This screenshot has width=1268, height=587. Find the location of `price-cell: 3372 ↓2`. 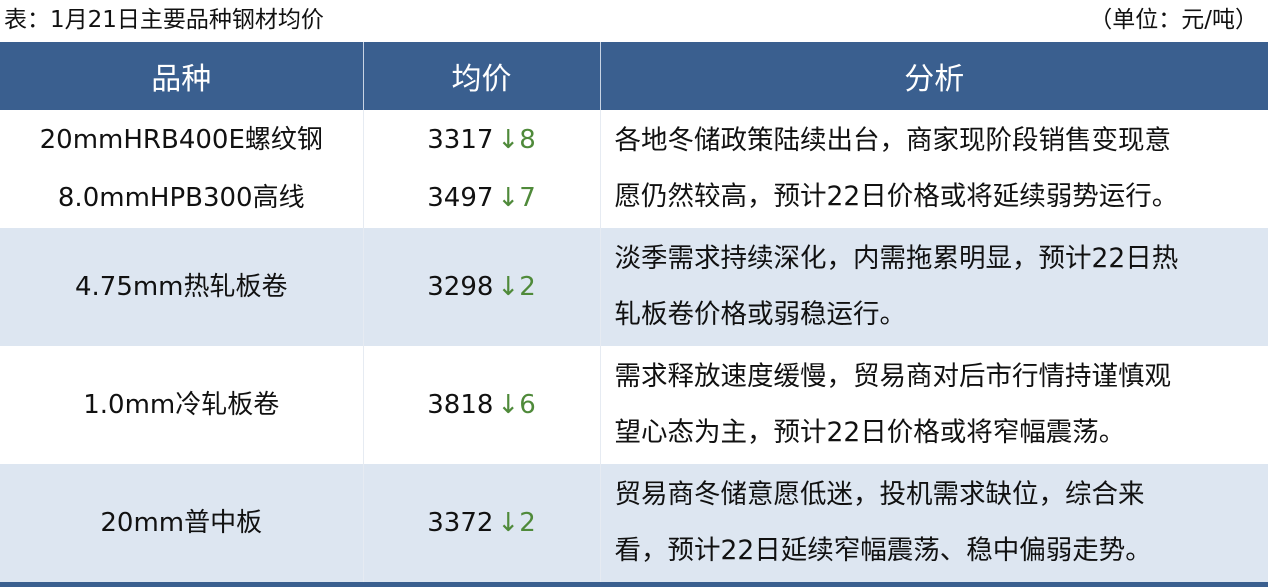

price-cell: 3372 ↓2 is located at coordinates (482, 523).